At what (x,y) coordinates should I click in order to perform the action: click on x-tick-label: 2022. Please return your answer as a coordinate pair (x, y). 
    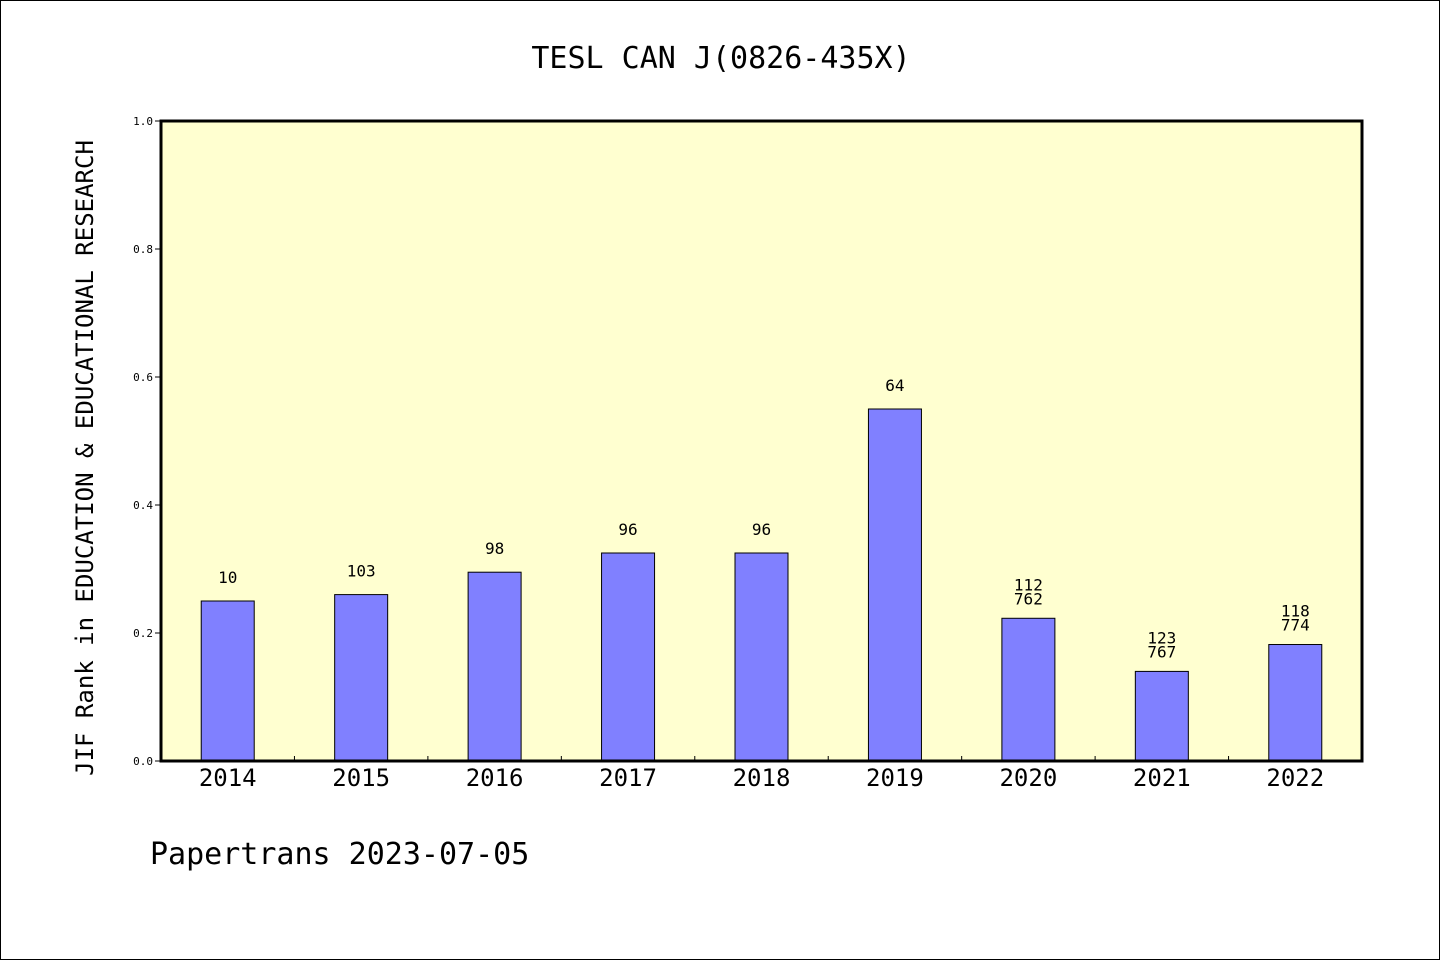
    Looking at the image, I should click on (1295, 778).